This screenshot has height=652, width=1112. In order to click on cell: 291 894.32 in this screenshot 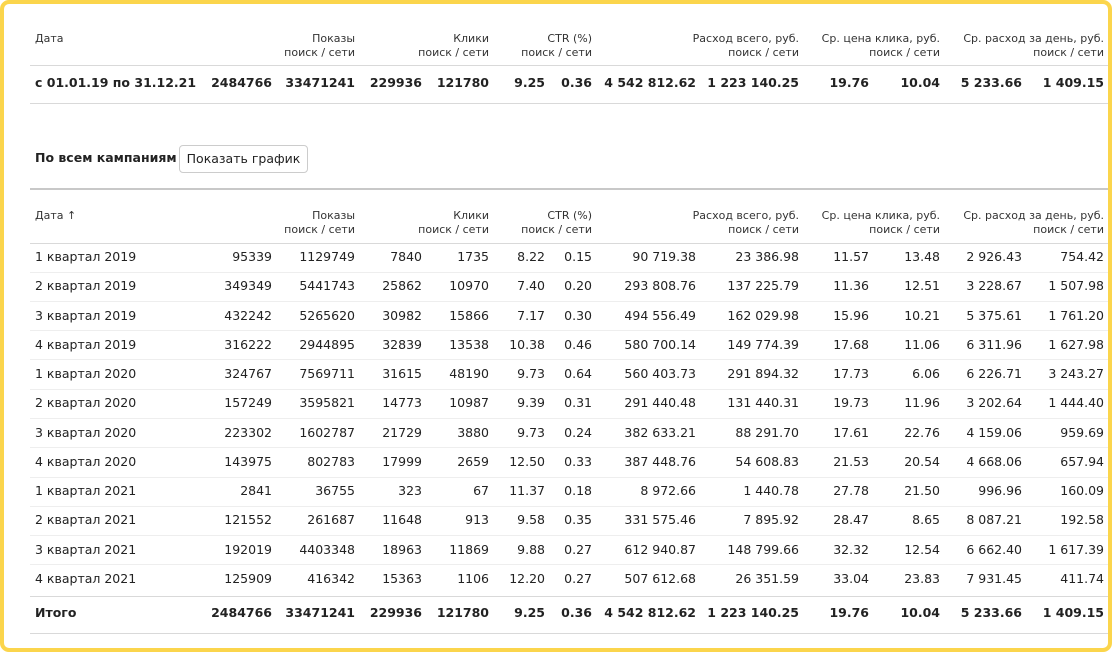, I will do `click(763, 374)`.